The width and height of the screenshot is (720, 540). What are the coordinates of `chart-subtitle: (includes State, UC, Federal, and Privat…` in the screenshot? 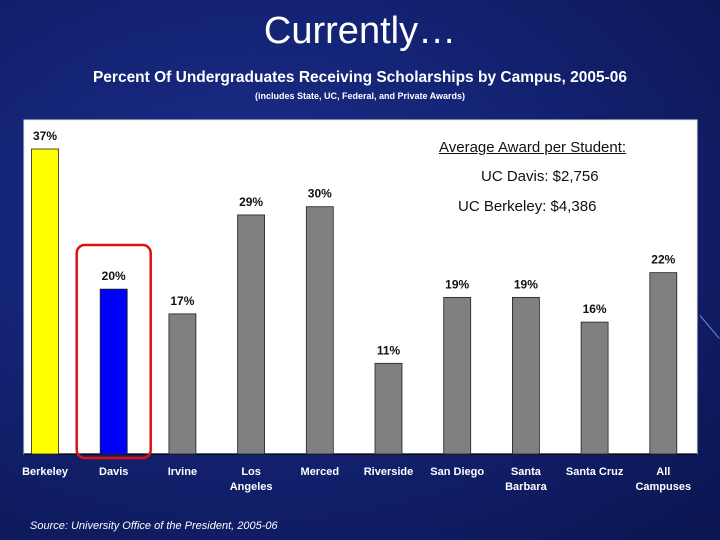 It's located at (360, 96).